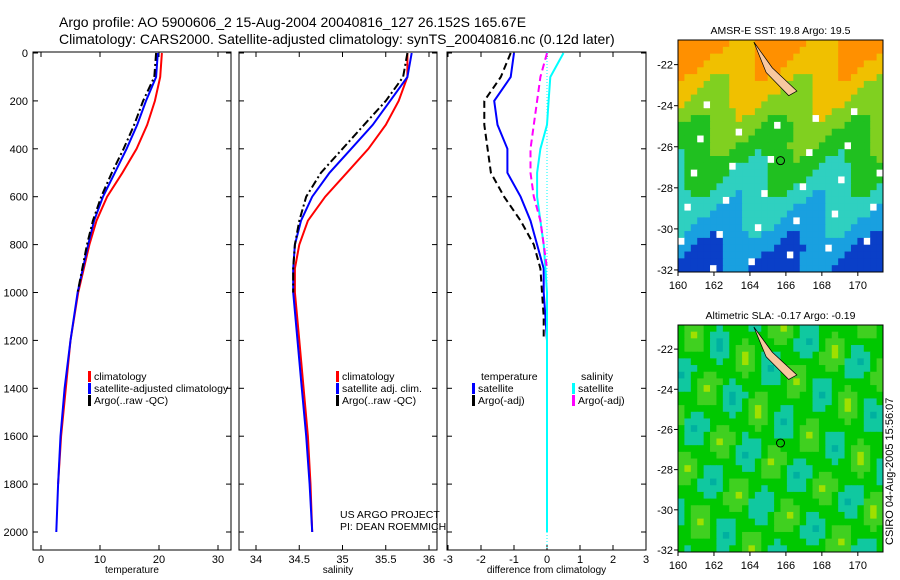 The image size is (900, 580). I want to click on legend-label: satellite, so click(596, 389).